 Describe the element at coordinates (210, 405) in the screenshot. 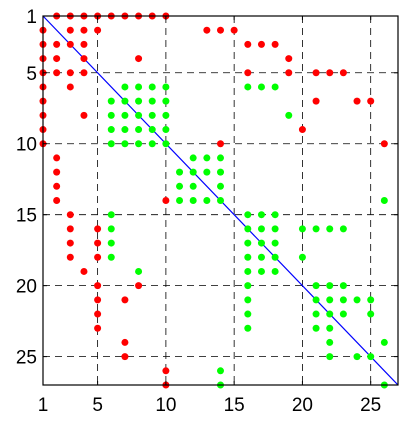

I see `x-tick-labels: 1 5 10 15 20 25` at that location.